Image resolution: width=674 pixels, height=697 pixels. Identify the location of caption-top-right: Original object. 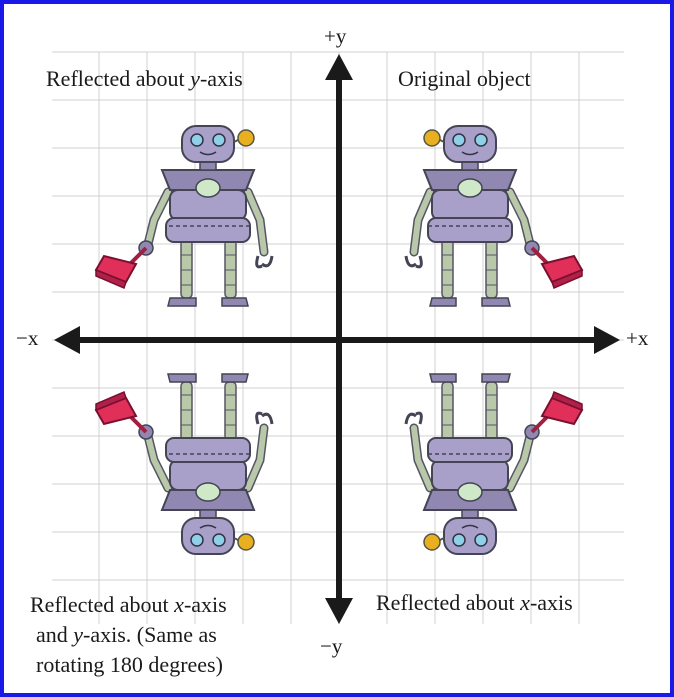
(464, 78).